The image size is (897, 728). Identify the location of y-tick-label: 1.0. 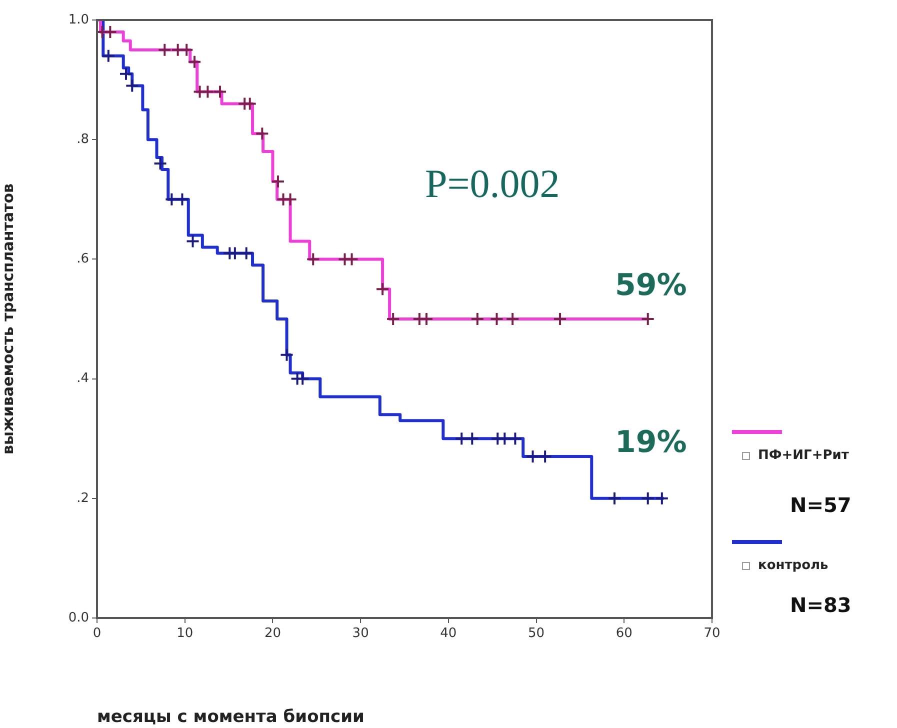
(78, 20).